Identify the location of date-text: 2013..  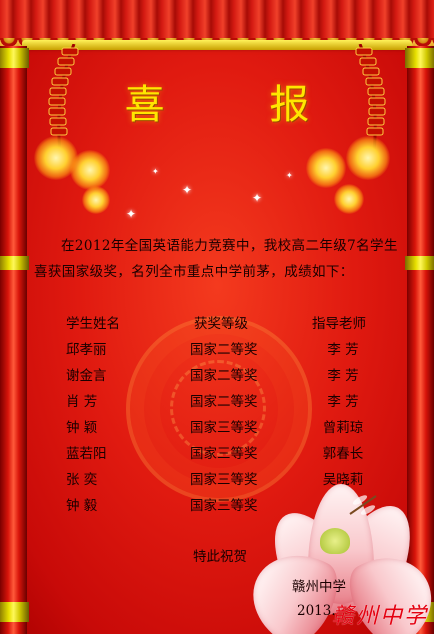
(316, 611).